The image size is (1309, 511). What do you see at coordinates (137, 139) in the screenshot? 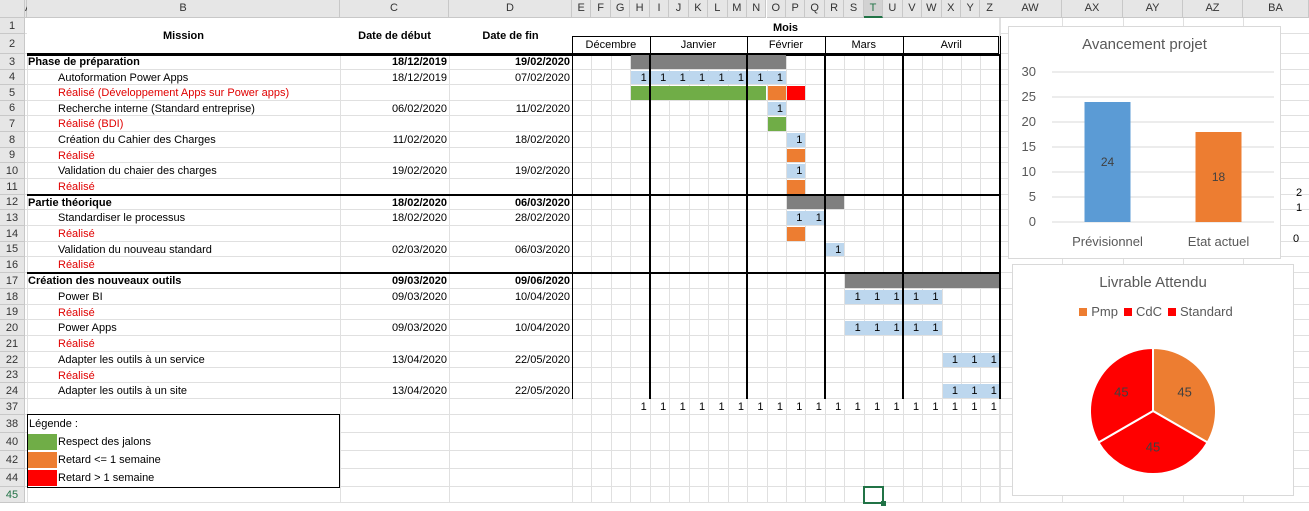
I see `mission-name: Création du Cahier des Charges` at bounding box center [137, 139].